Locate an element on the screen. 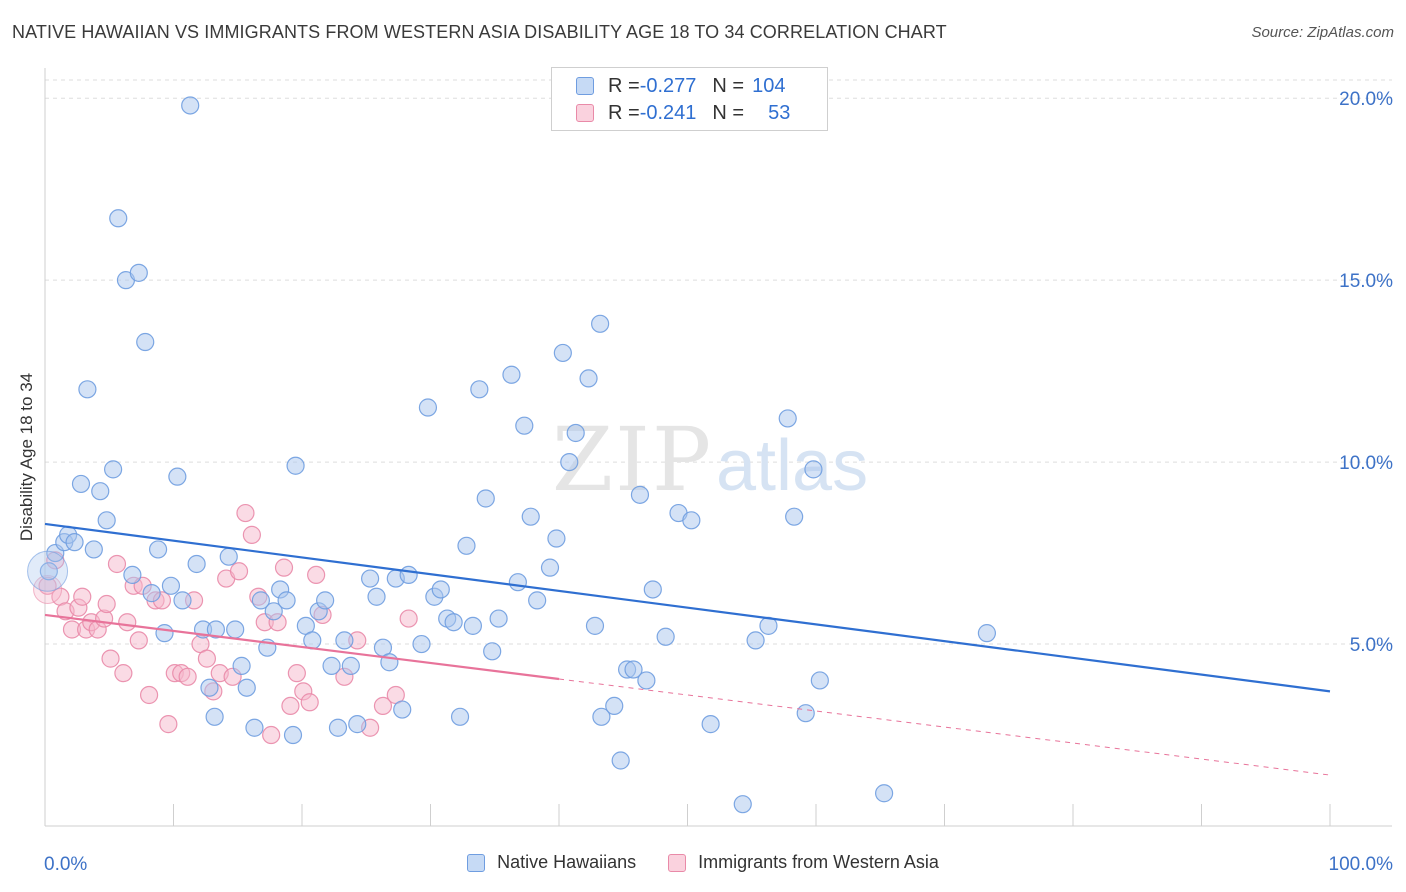 This screenshot has width=1406, height=892. legend-item-native-hawaiians: Native Hawaiians is located at coordinates (551, 862).